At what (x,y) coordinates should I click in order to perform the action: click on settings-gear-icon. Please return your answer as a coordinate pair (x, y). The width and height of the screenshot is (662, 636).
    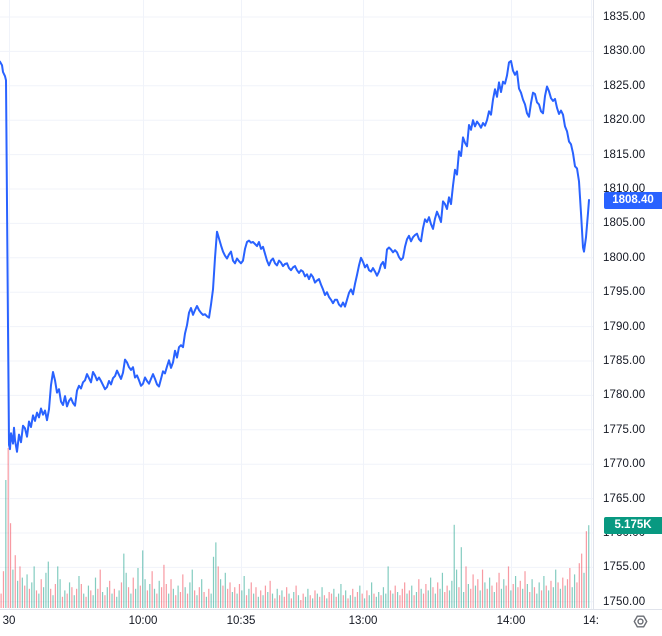
    Looking at the image, I should click on (640, 621).